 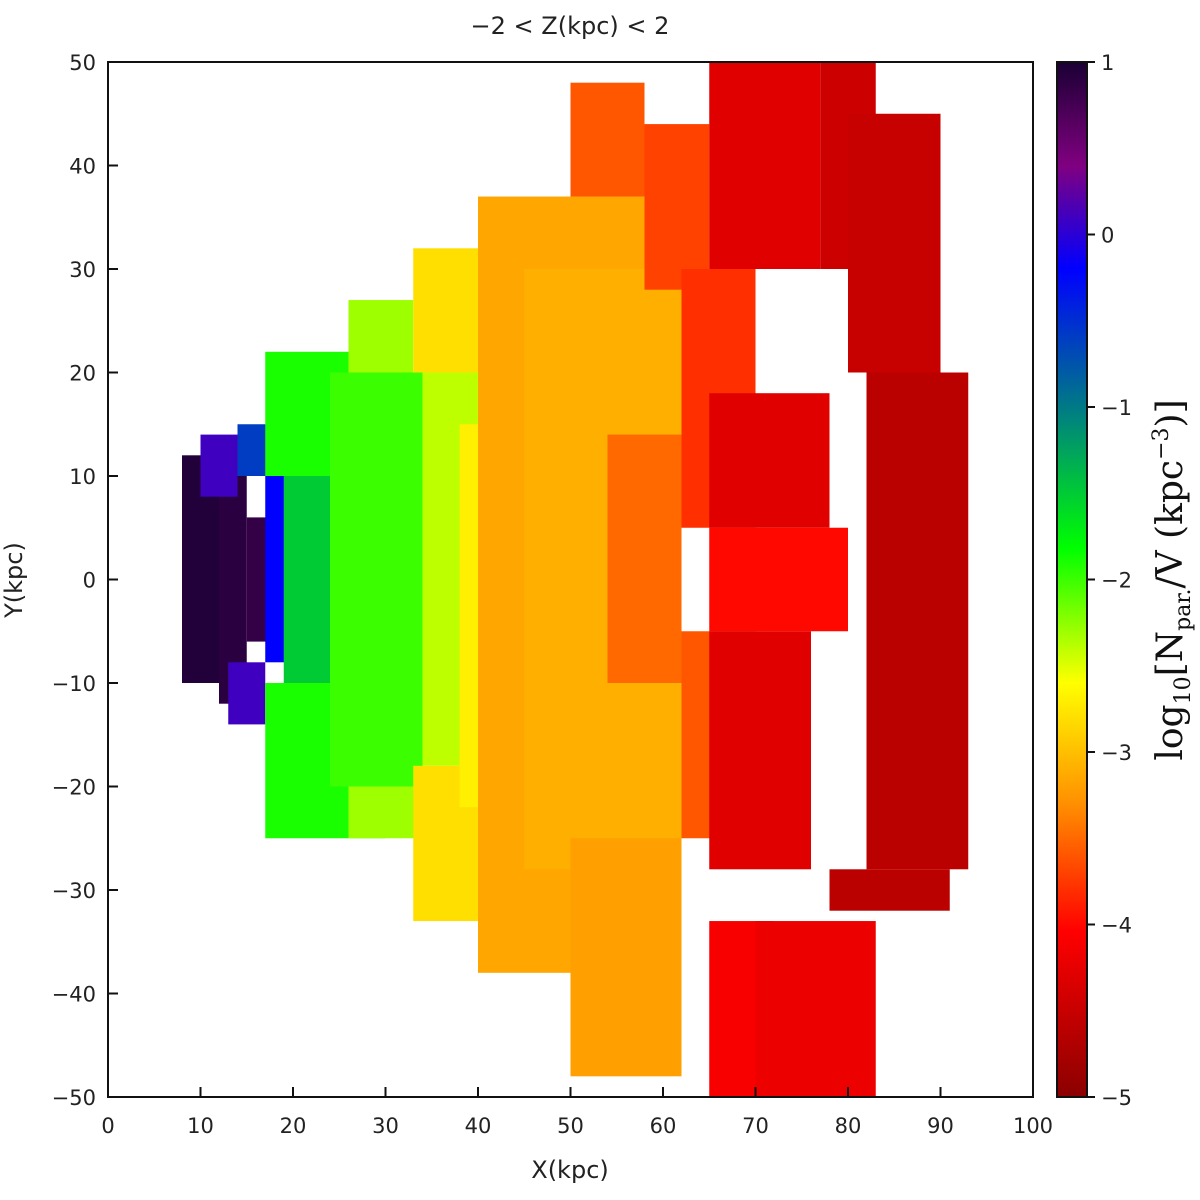 I want to click on x-tick-label: 90, so click(x=940, y=1126).